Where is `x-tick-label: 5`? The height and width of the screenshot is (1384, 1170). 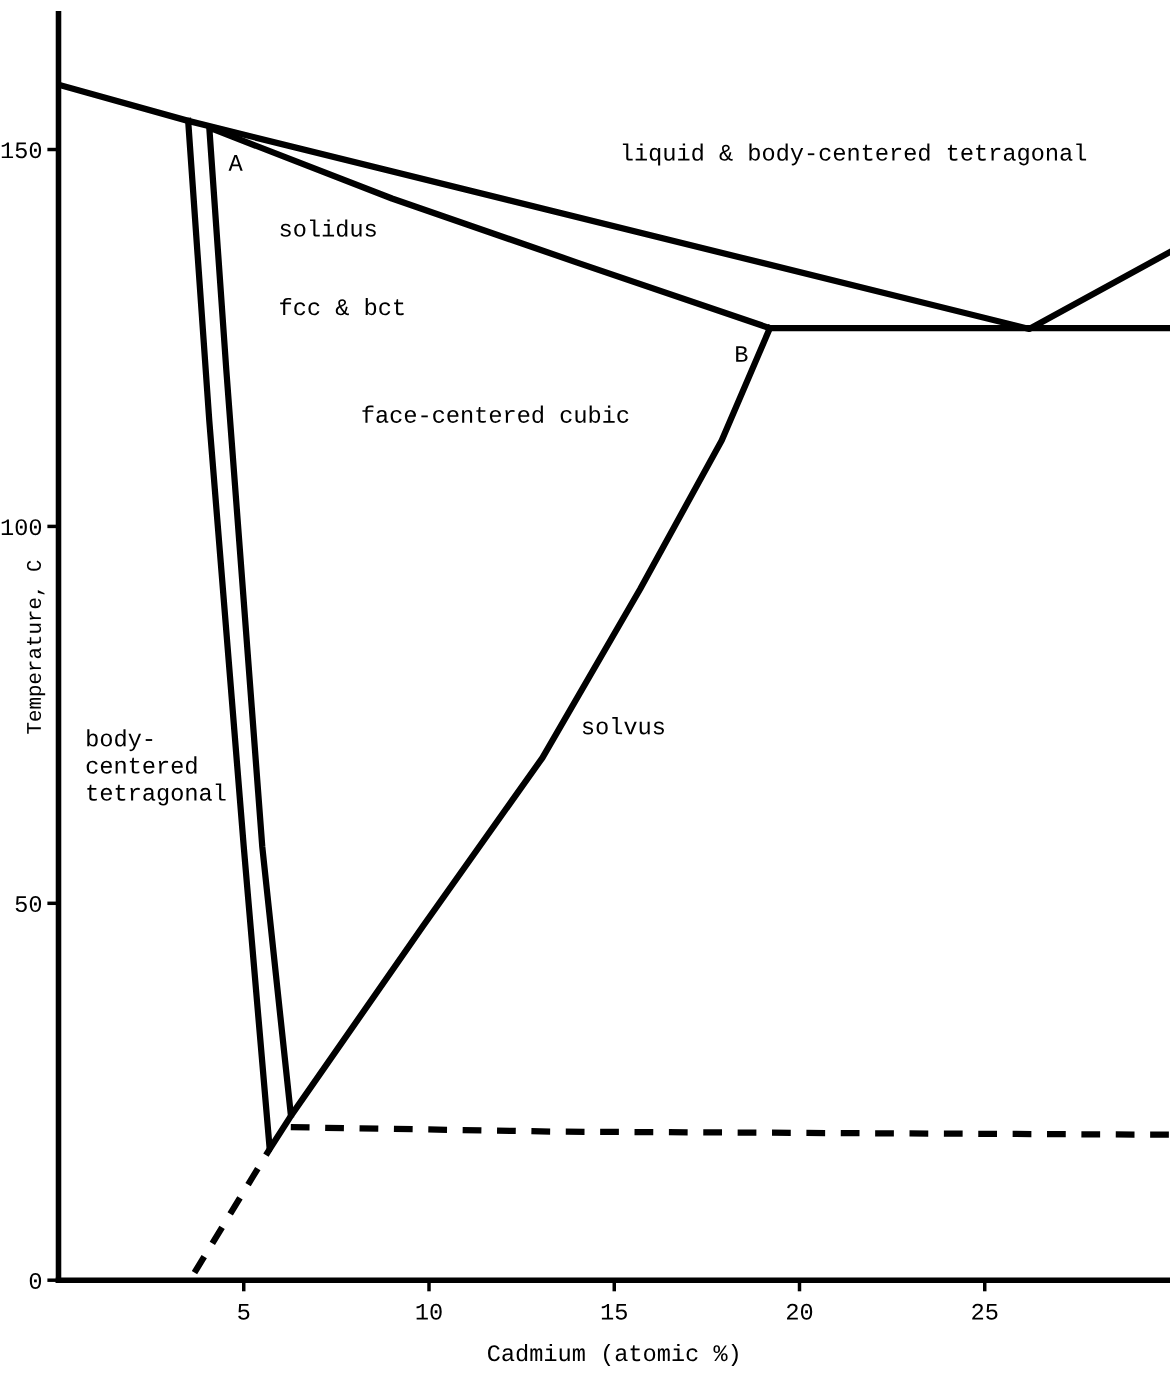
x-tick-label: 5 is located at coordinates (244, 1311).